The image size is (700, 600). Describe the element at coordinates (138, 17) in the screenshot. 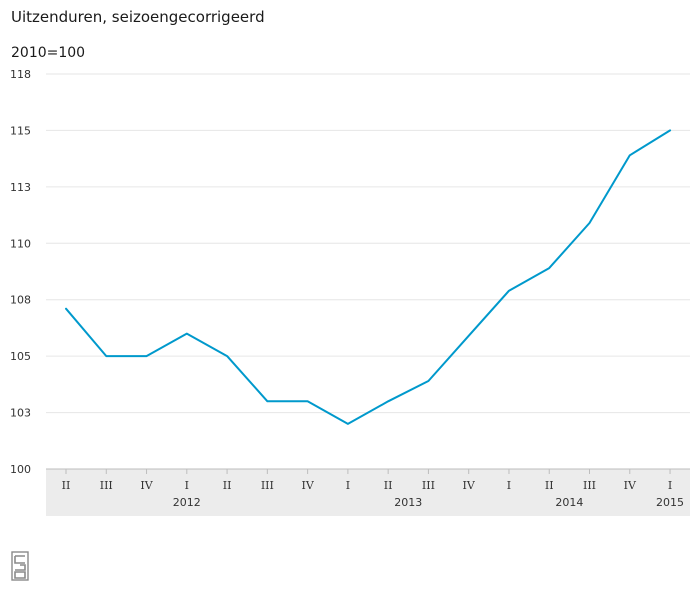

I see `chart-title: Uitzenduren, seizoengecorrigeerd` at that location.